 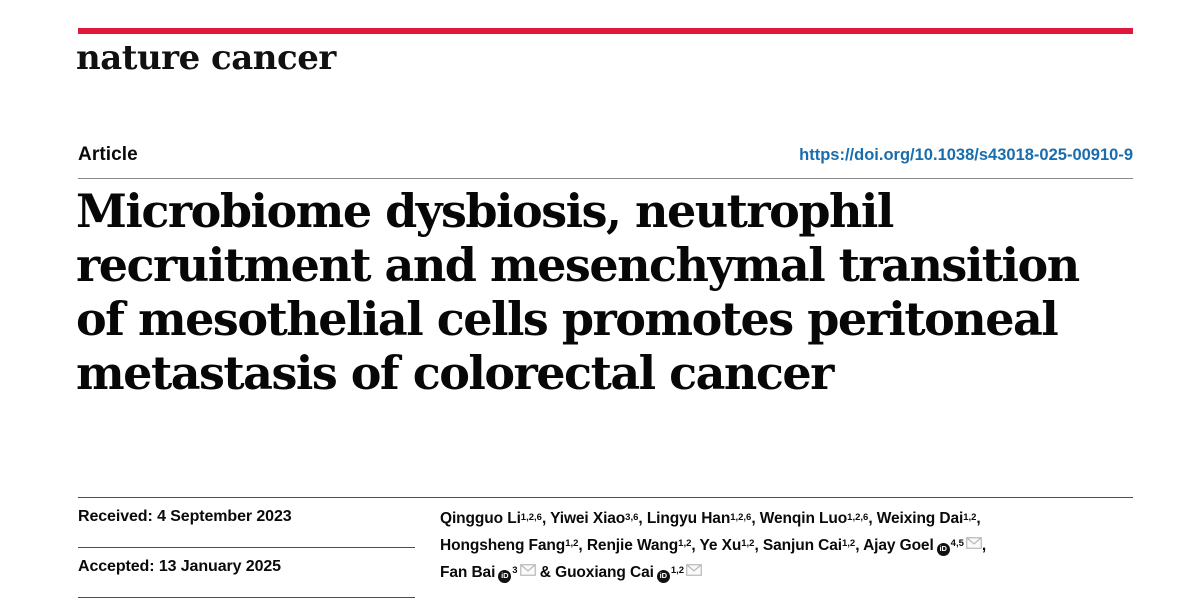 What do you see at coordinates (957, 543) in the screenshot?
I see `author-affiliation-superscript: 4,5` at bounding box center [957, 543].